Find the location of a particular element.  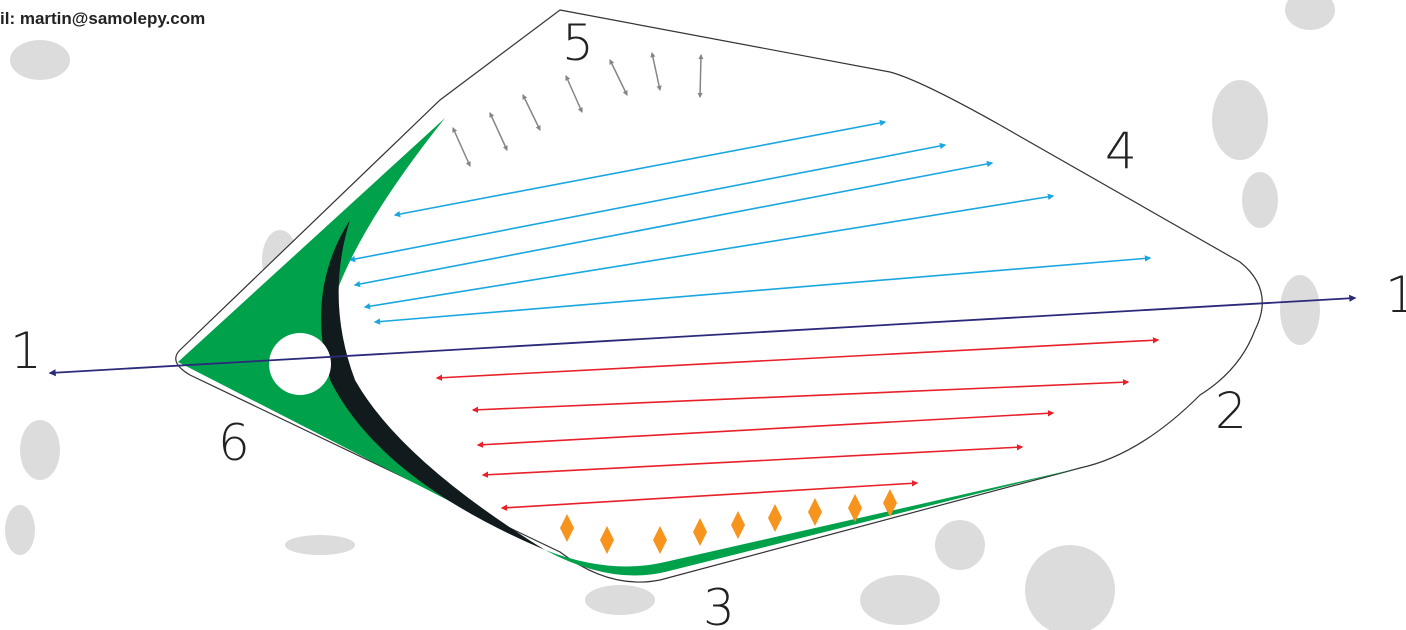

label: 2 is located at coordinates (1231, 411).